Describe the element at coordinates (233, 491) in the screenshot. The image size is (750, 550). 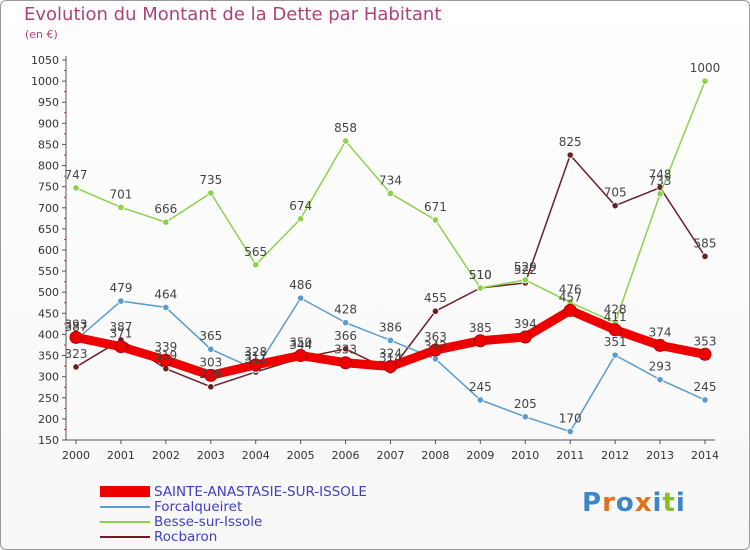
I see `legend-item-sainte-anastasie: SAINTE-ANASTASIE-SUR-ISSOLE` at that location.